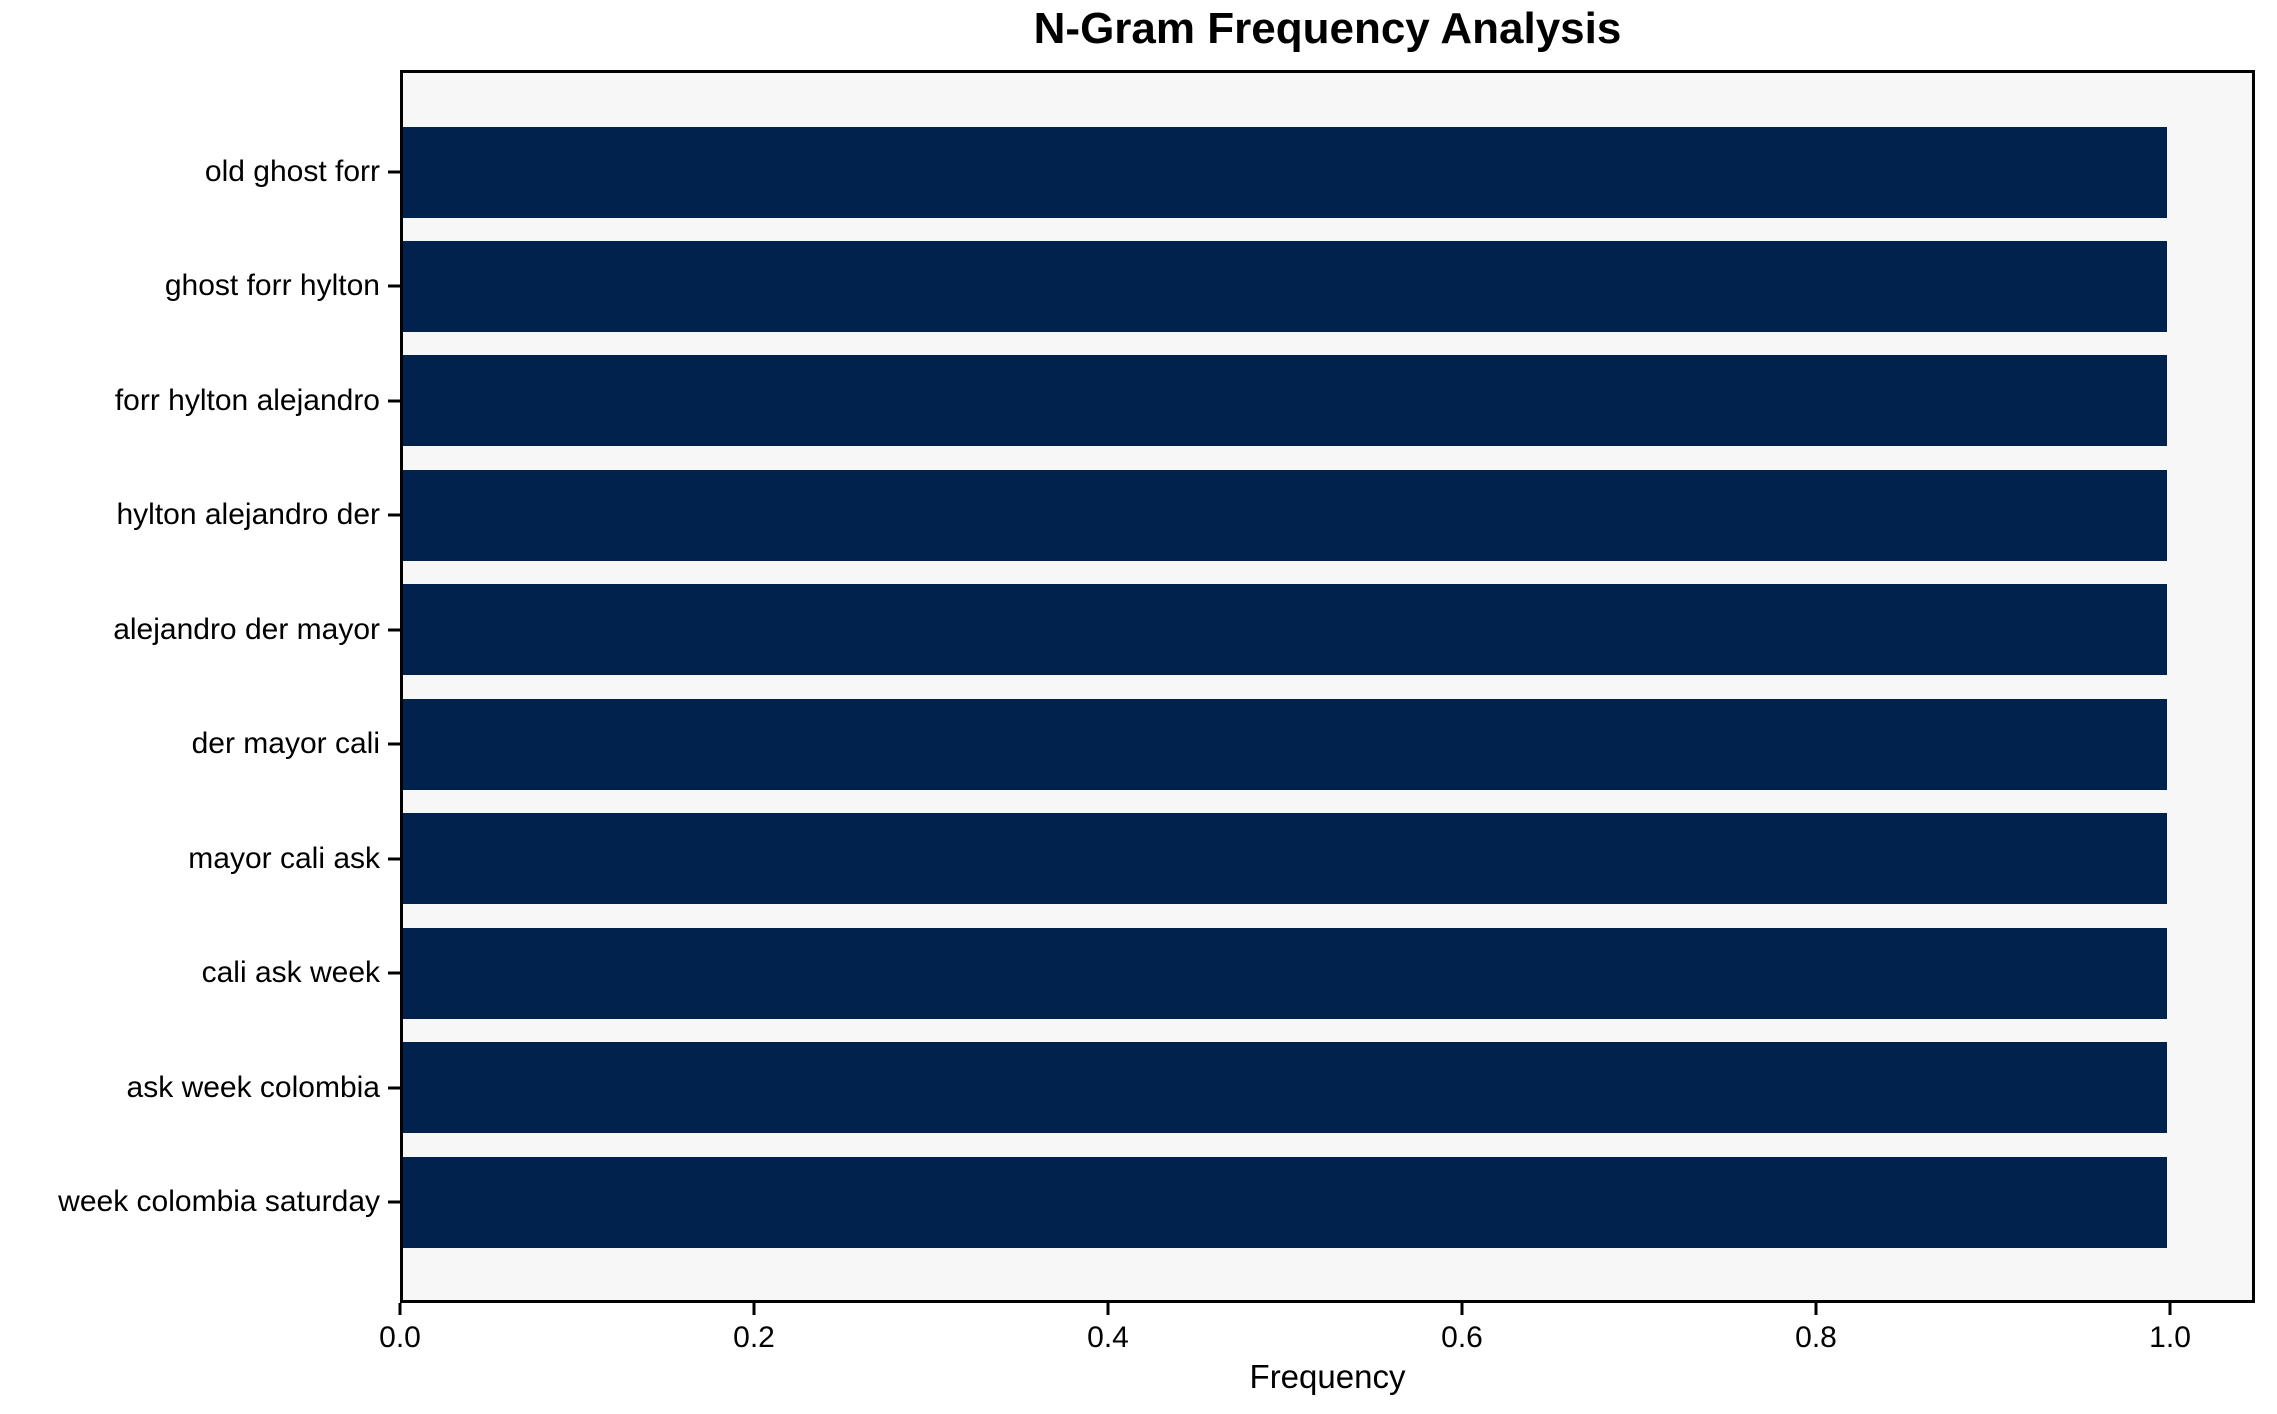 The width and height of the screenshot is (2277, 1414). What do you see at coordinates (1108, 1337) in the screenshot?
I see `x-axis-tick-label: 0.4` at bounding box center [1108, 1337].